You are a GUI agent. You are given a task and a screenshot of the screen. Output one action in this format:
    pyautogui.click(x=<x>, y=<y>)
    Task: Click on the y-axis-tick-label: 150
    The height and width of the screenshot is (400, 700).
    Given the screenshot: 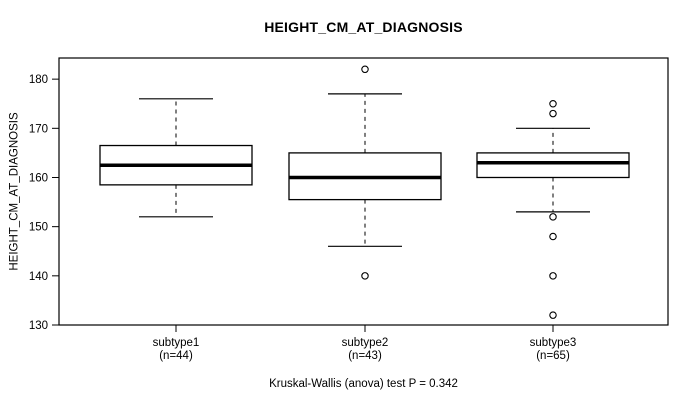 What is the action you would take?
    pyautogui.click(x=38, y=228)
    